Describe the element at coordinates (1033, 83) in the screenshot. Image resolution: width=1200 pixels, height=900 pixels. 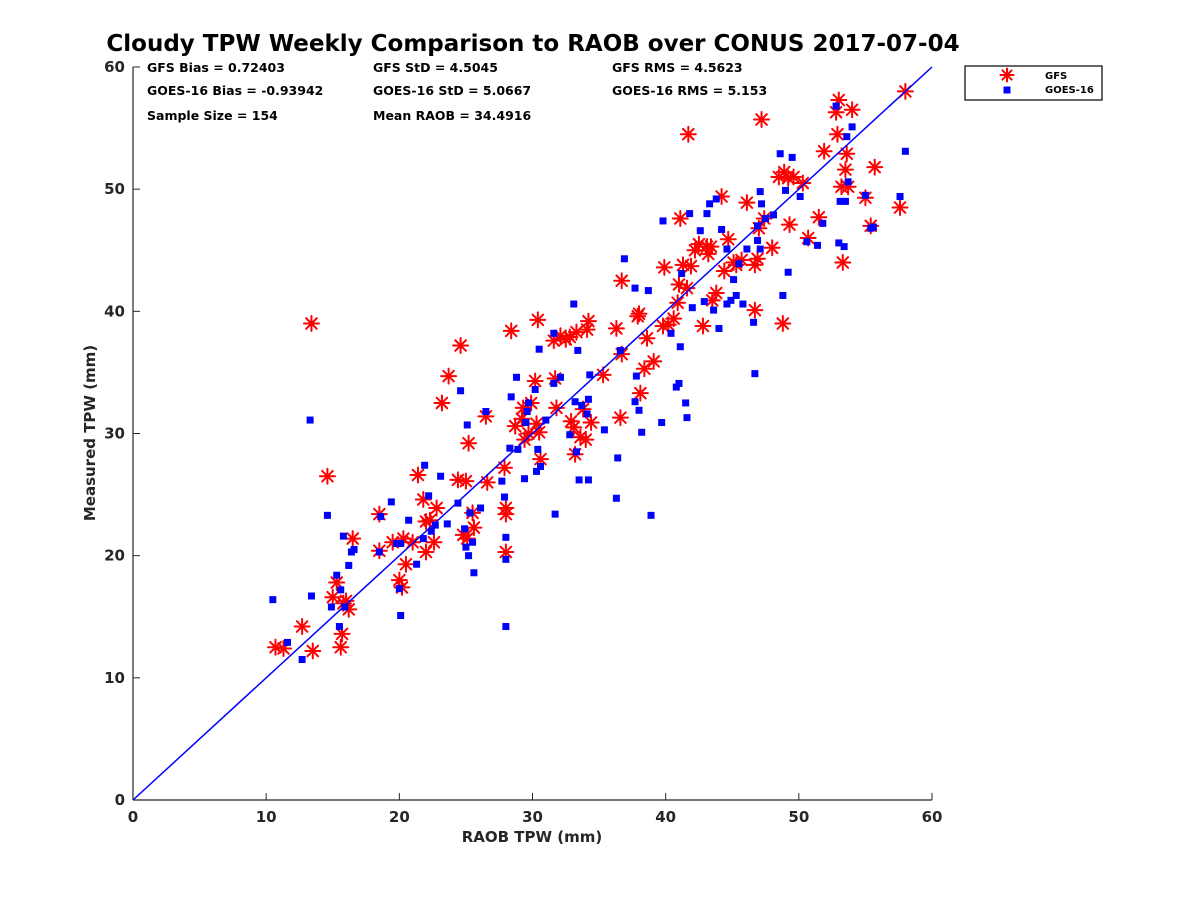
I see `legend: GFS GOES-16` at that location.